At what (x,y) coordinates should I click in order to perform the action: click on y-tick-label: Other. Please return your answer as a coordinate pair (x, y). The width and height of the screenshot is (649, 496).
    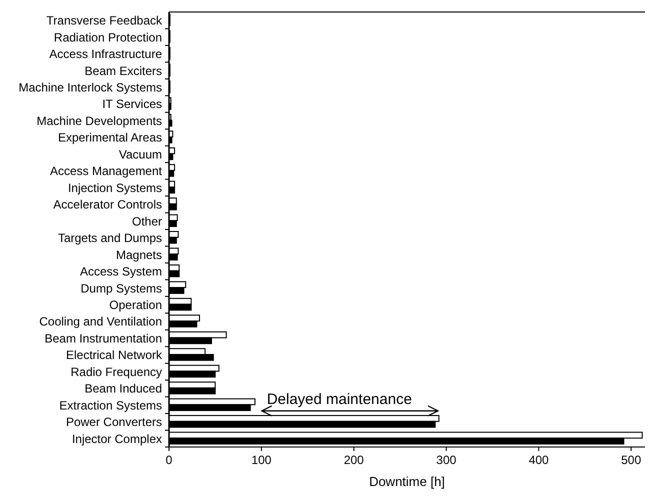
    Looking at the image, I should click on (147, 221).